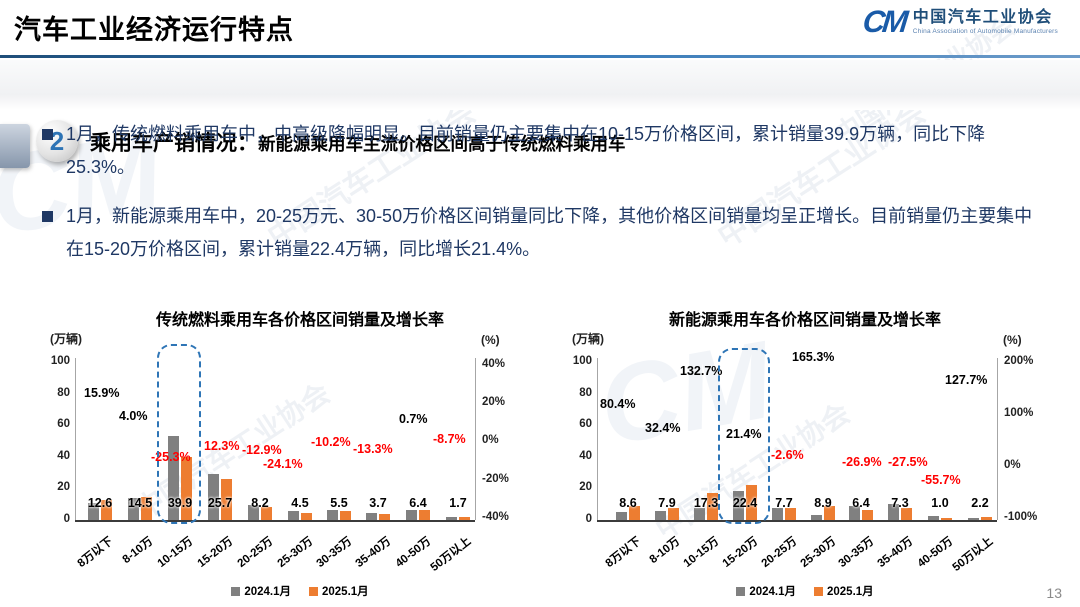 Image resolution: width=1080 pixels, height=607 pixels. I want to click on value-label: 17.3, so click(706, 503).